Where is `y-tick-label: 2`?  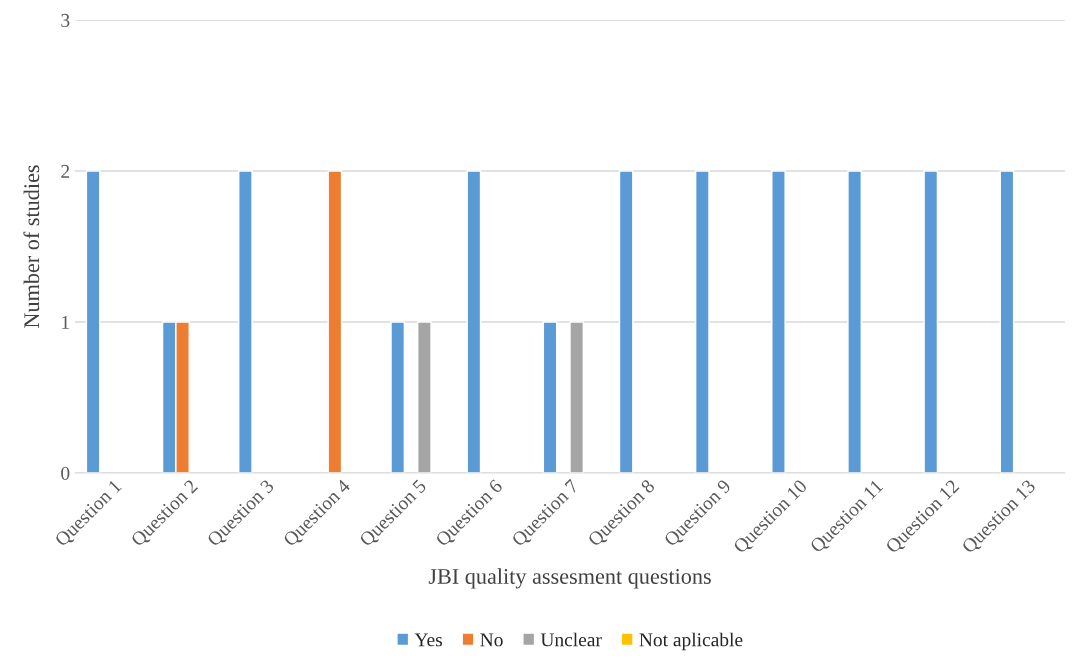
y-tick-label: 2 is located at coordinates (65, 171).